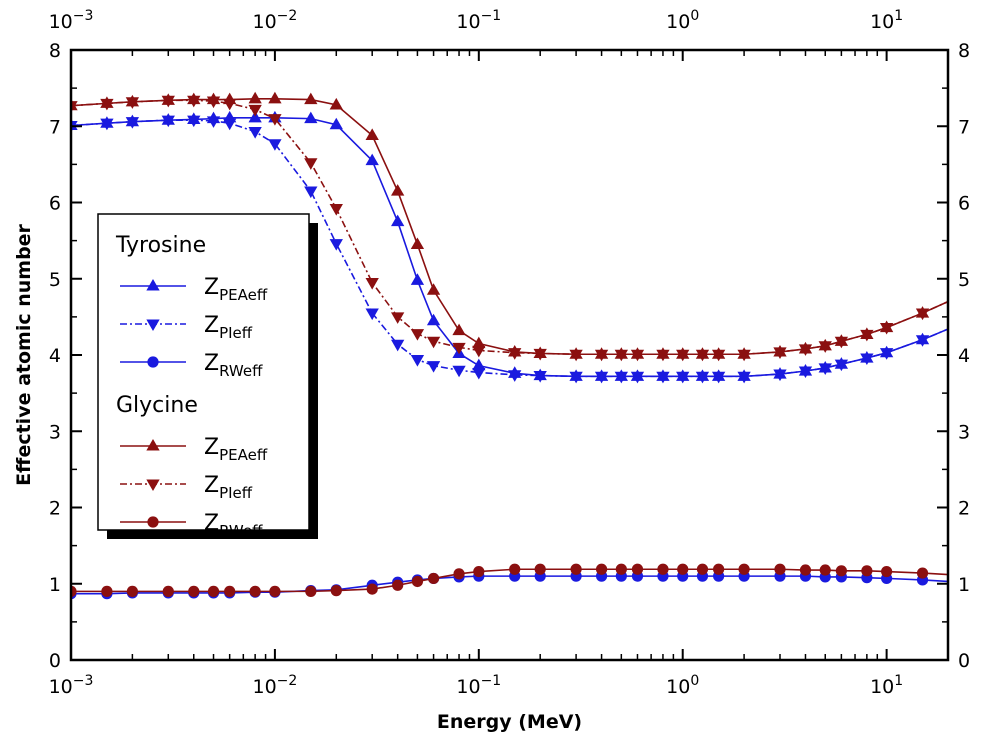 The width and height of the screenshot is (983, 749). Describe the element at coordinates (478, 685) in the screenshot. I see `x-tick-label-bottom: 10⁻¹` at that location.